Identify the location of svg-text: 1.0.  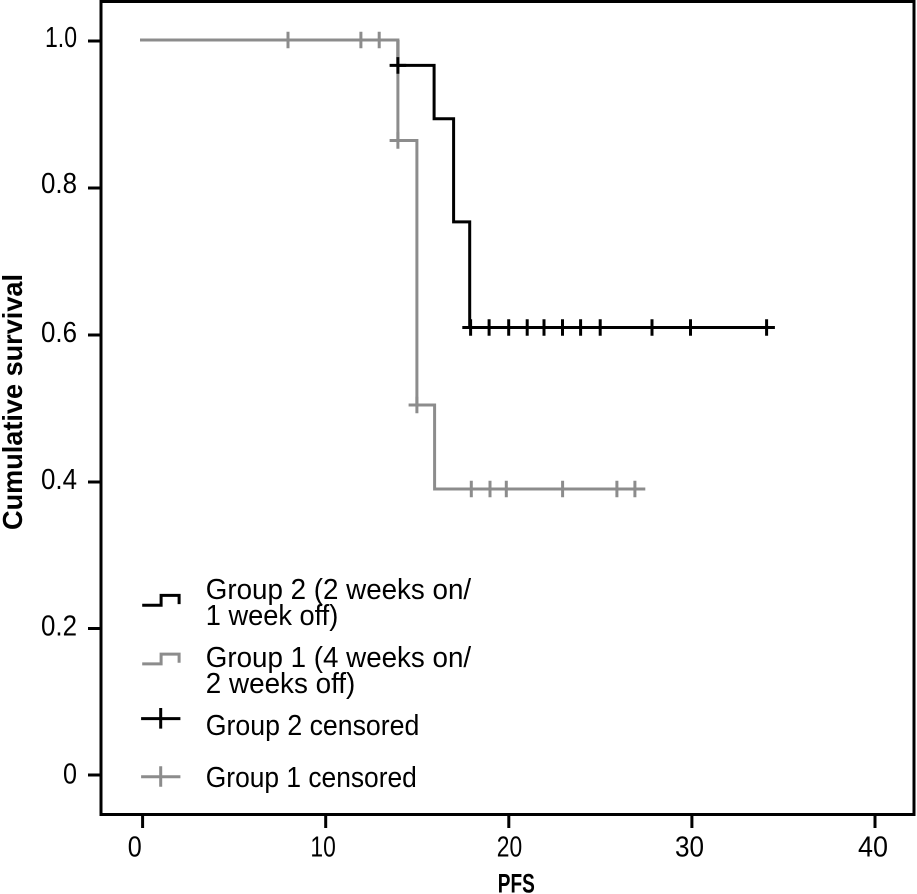
(61, 38).